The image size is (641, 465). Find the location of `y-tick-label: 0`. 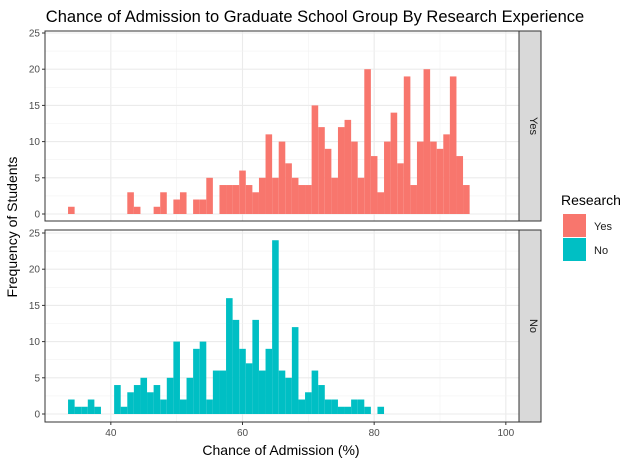

y-tick-label: 0 is located at coordinates (37, 415).